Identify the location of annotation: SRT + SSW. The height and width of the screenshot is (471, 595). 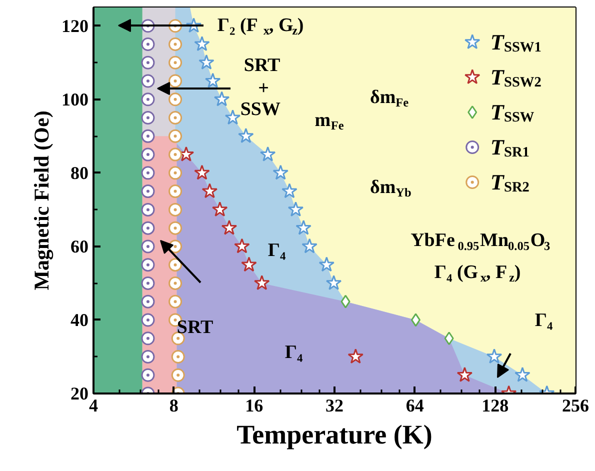
(260, 87).